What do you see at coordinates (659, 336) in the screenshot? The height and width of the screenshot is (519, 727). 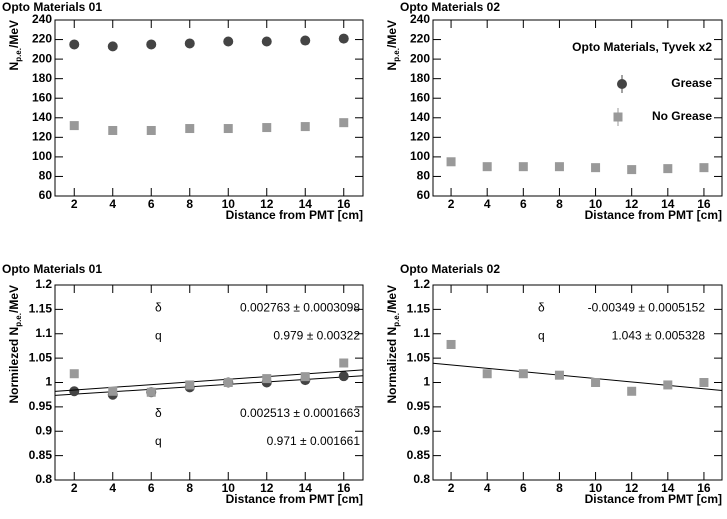 I see `fit-value: 1.043 ± 0.005328` at bounding box center [659, 336].